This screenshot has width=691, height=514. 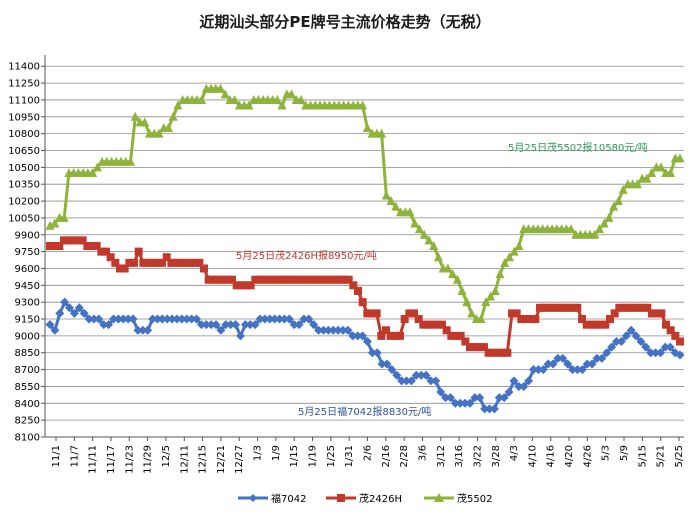 What do you see at coordinates (27, 235) in the screenshot?
I see `y-tick-label: 9900` at bounding box center [27, 235].